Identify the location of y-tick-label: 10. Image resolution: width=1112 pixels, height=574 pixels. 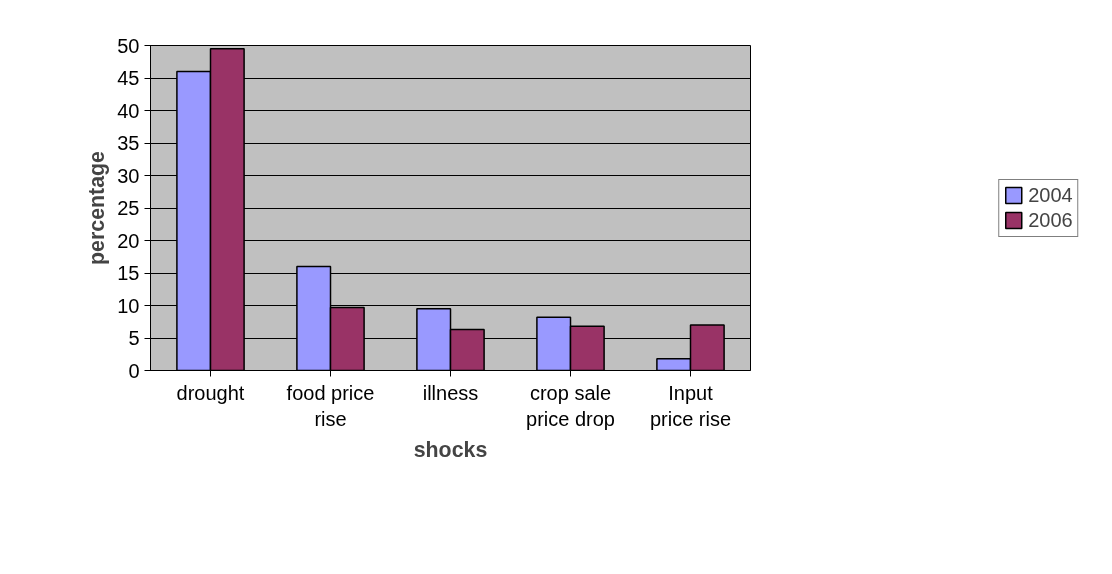
(128, 305).